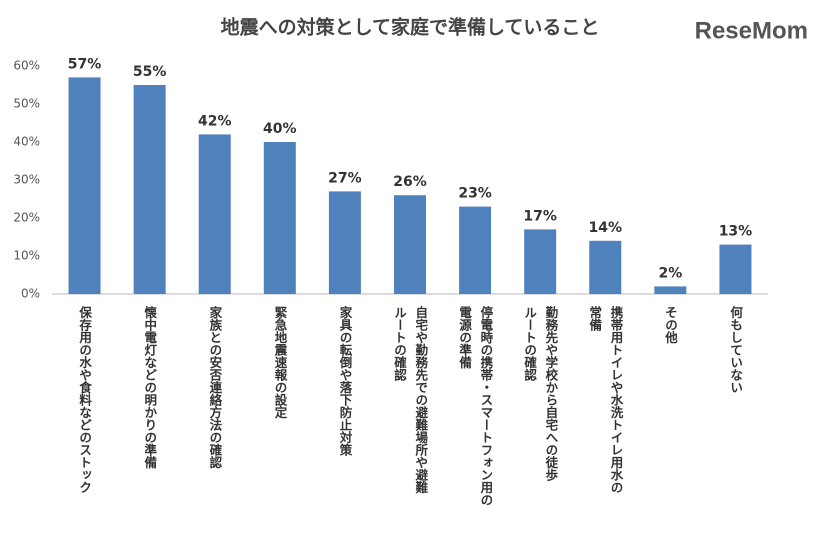 This screenshot has width=827, height=542. What do you see at coordinates (26, 180) in the screenshot?
I see `y-tick-label: 30%` at bounding box center [26, 180].